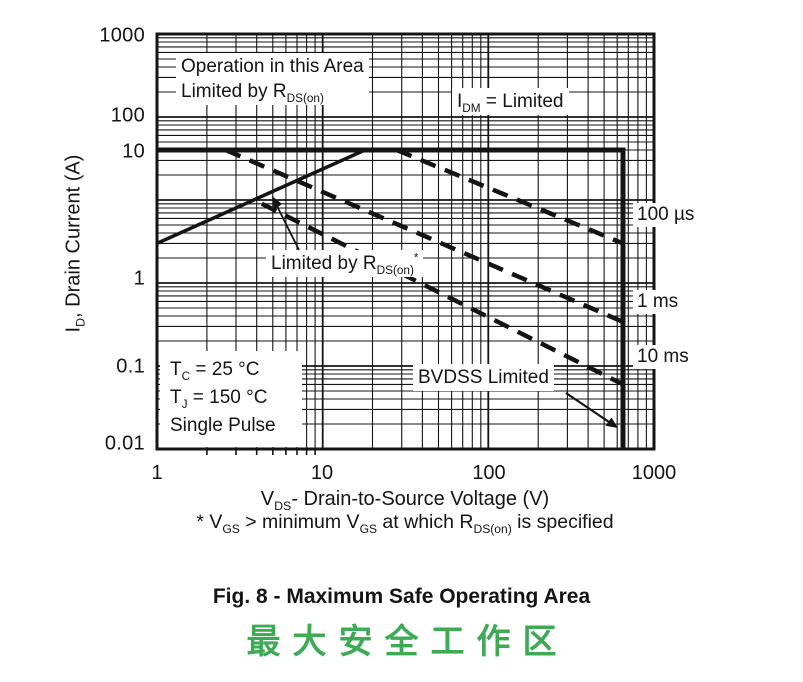 Image resolution: width=803 pixels, height=682 pixels. What do you see at coordinates (122, 35) in the screenshot?
I see `y-tick-1000: 1000` at bounding box center [122, 35].